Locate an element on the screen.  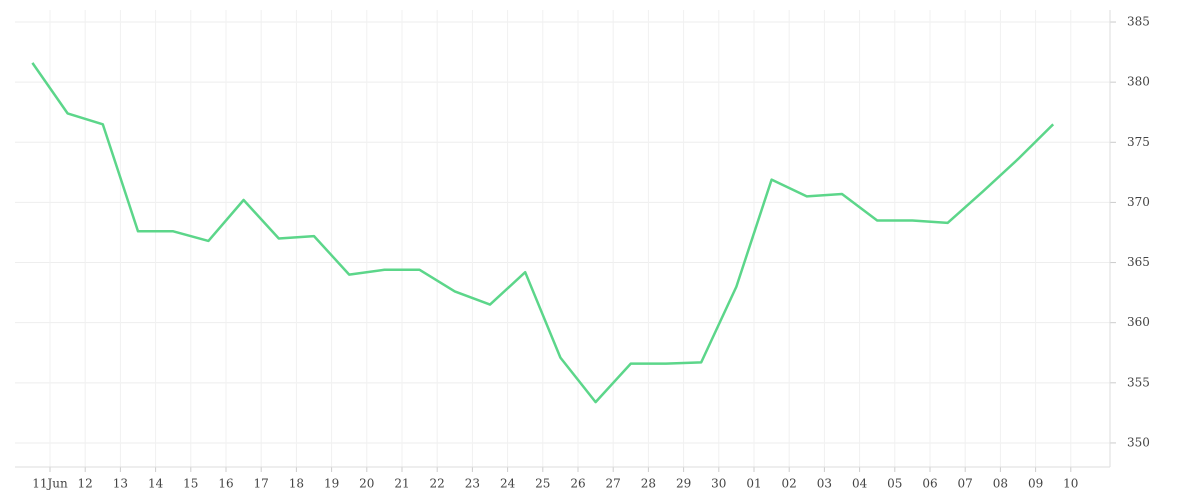
x-tick-label: 25 is located at coordinates (542, 484).